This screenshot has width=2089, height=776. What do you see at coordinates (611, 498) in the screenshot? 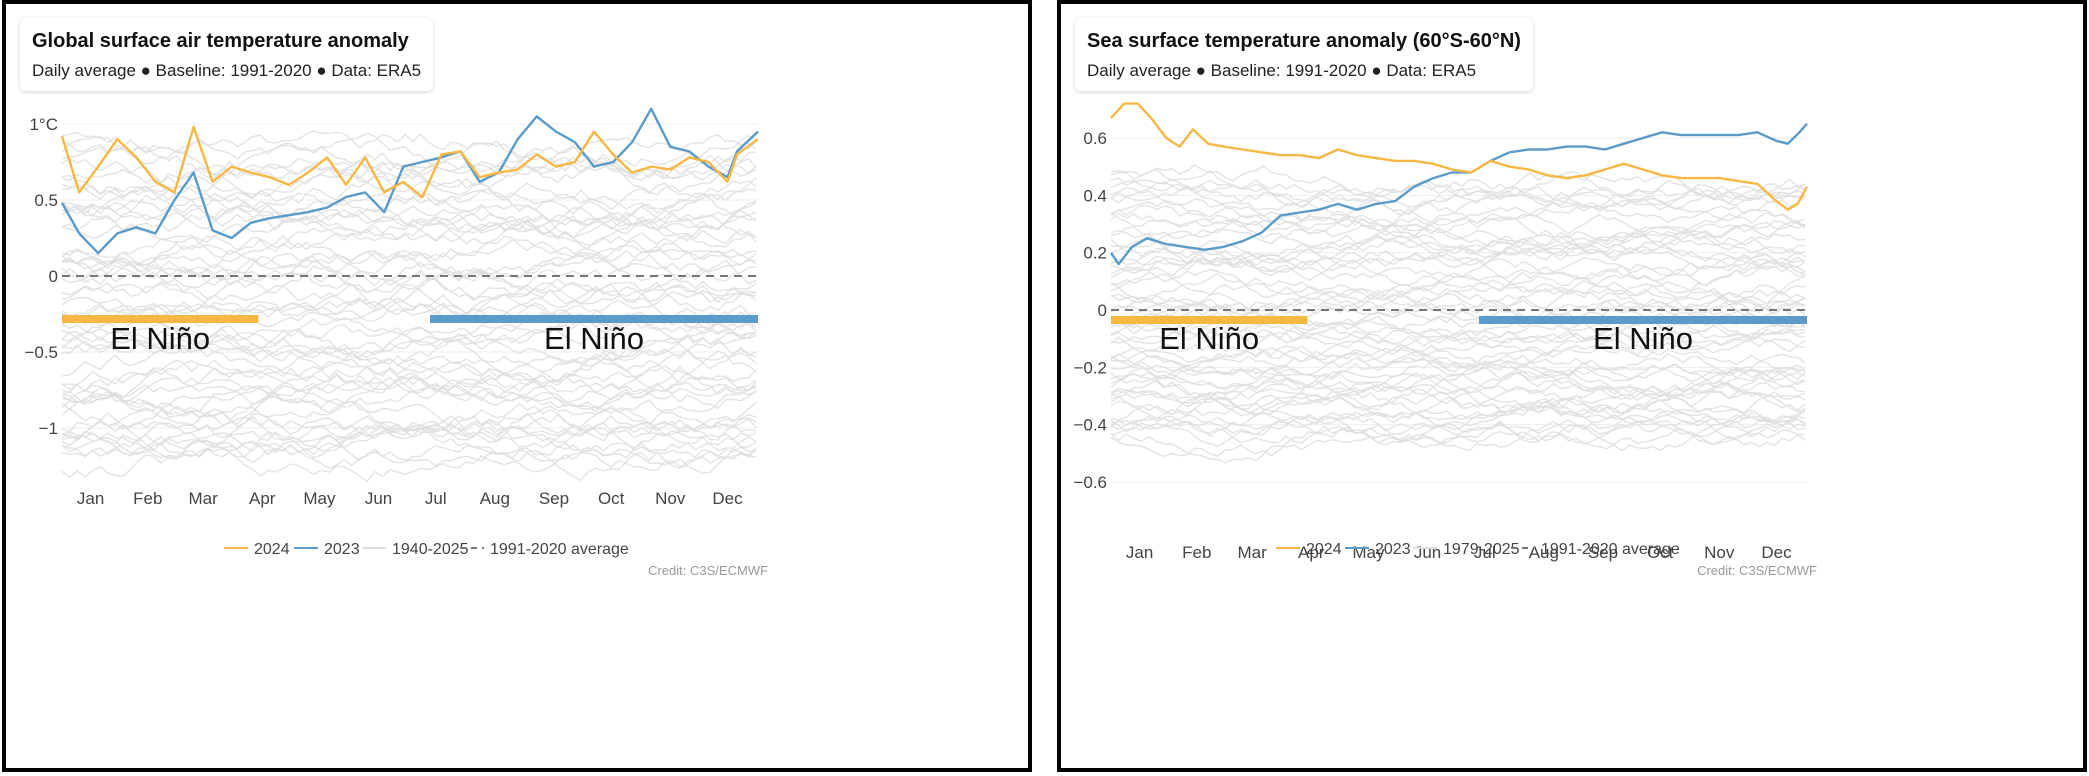
I see `x-tick-label: Oct` at bounding box center [611, 498].